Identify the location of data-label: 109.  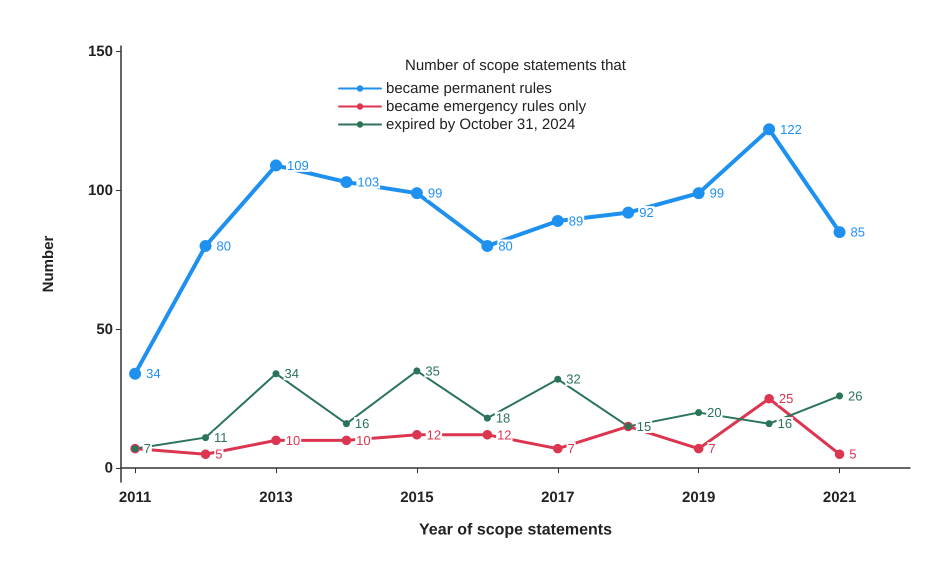
(297, 165).